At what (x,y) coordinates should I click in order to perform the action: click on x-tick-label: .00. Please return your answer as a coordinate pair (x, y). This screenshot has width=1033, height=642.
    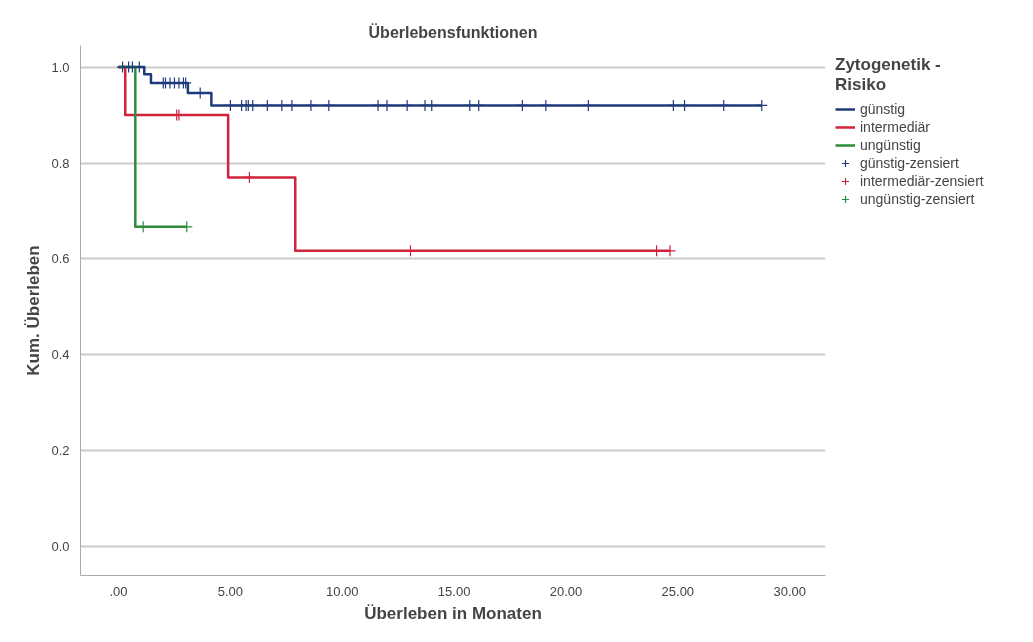
    Looking at the image, I should click on (118, 591).